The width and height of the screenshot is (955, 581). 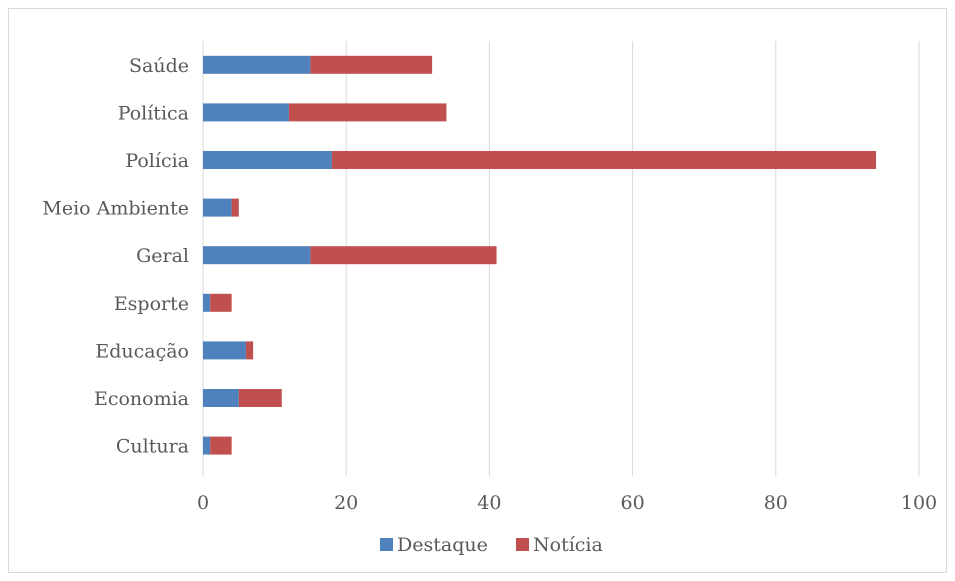 What do you see at coordinates (346, 503) in the screenshot?
I see `x-tick-label: 20` at bounding box center [346, 503].